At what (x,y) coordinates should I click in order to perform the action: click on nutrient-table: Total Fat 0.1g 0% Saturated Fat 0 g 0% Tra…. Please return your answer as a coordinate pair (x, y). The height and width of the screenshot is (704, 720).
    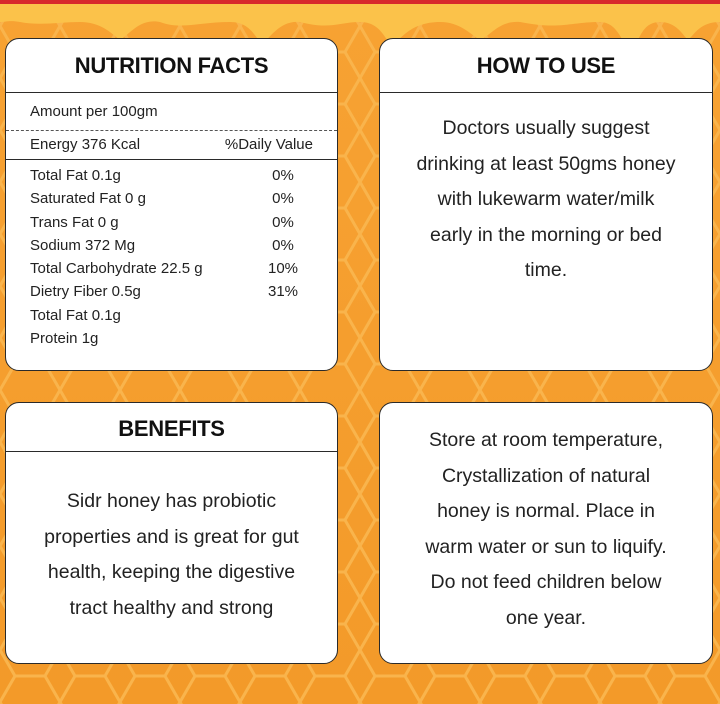
    Looking at the image, I should click on (171, 255).